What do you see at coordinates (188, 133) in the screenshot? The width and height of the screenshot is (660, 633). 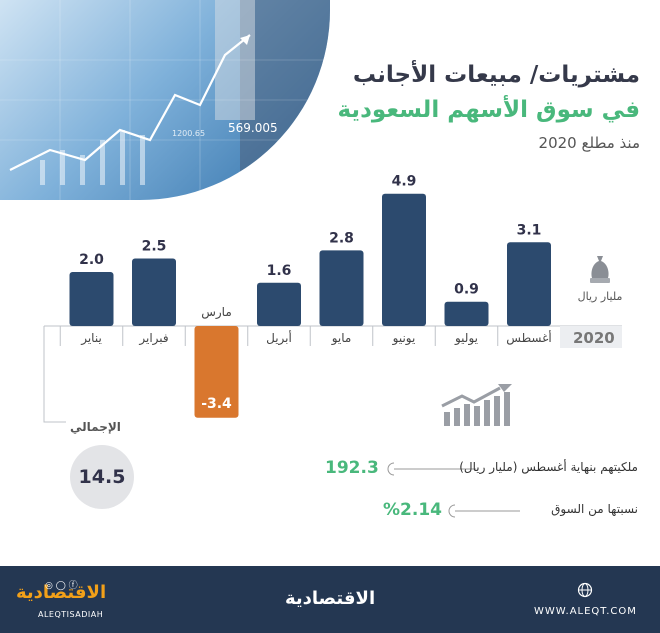 I see `hero-ticker-2: 1200.65` at bounding box center [188, 133].